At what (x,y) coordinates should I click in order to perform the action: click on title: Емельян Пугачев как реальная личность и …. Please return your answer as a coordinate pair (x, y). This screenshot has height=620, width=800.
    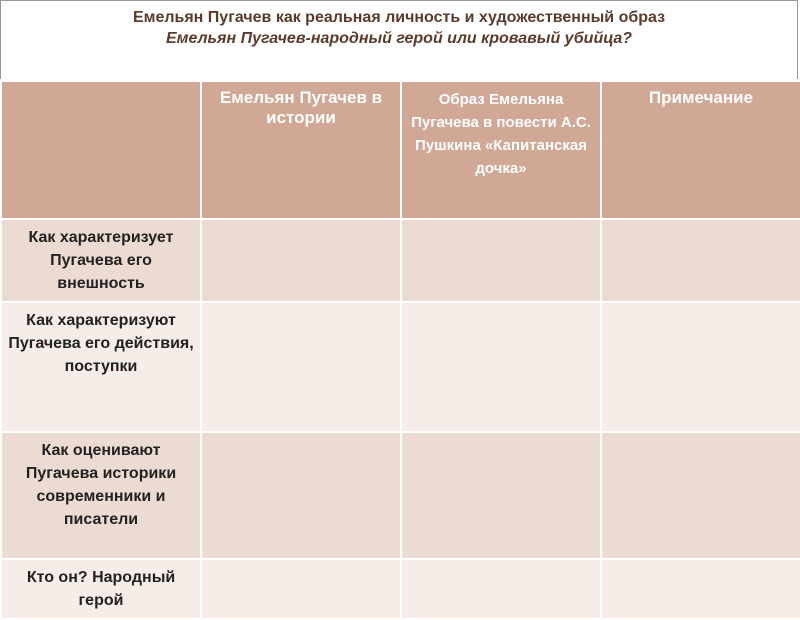
    Looking at the image, I should click on (399, 17).